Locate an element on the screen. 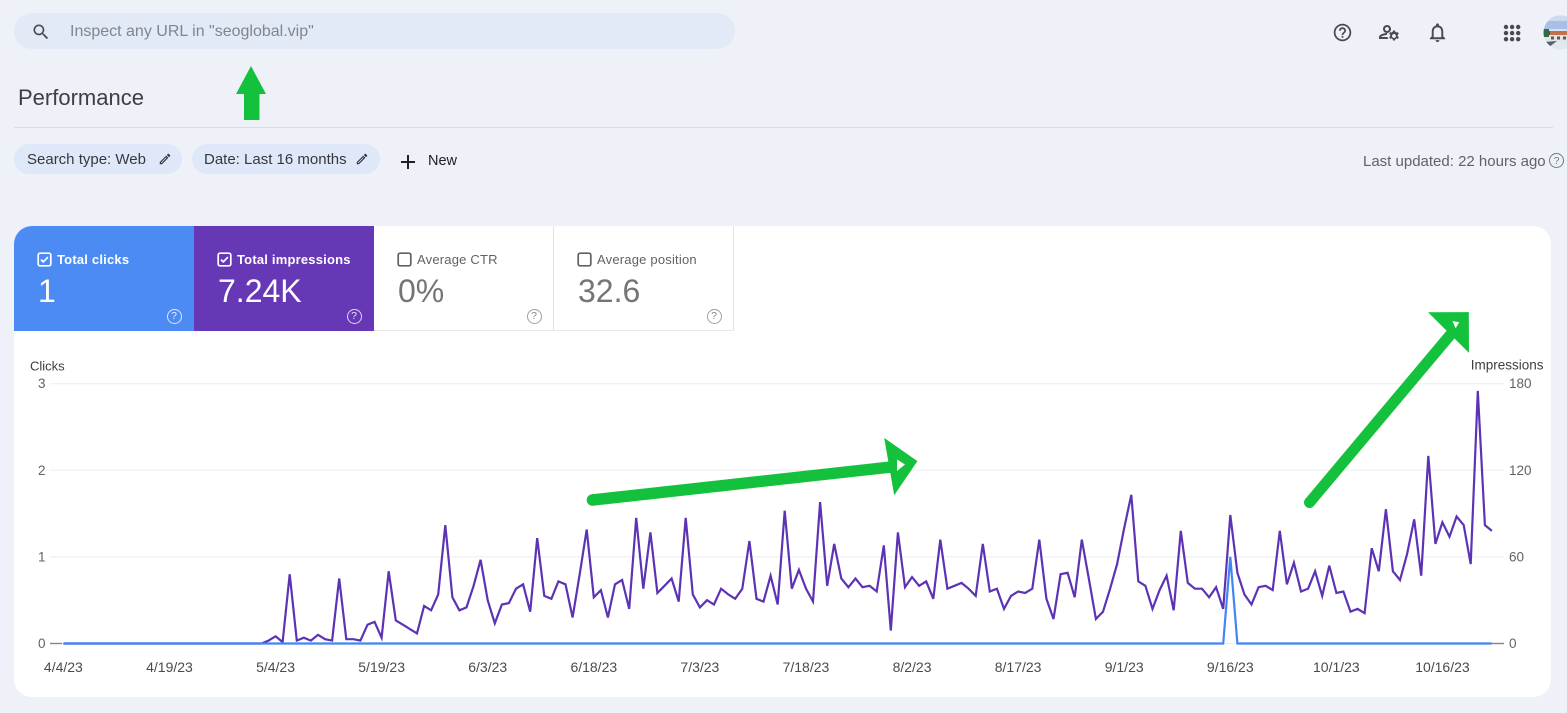  svg-text: 7/3/23 is located at coordinates (699, 667).